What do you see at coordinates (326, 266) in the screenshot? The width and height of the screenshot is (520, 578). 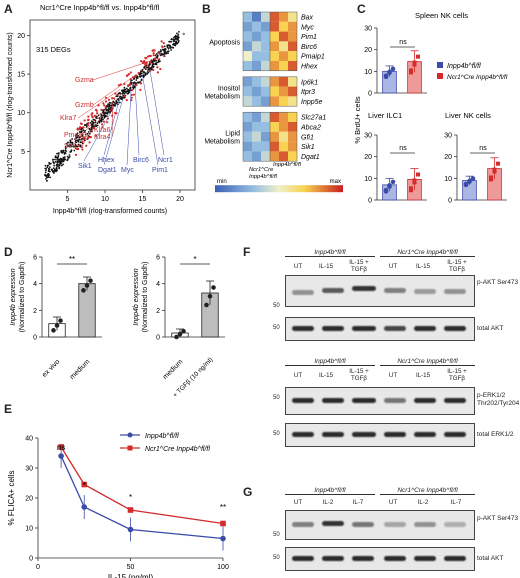 I see `f-lane-2: IL-15` at bounding box center [326, 266].